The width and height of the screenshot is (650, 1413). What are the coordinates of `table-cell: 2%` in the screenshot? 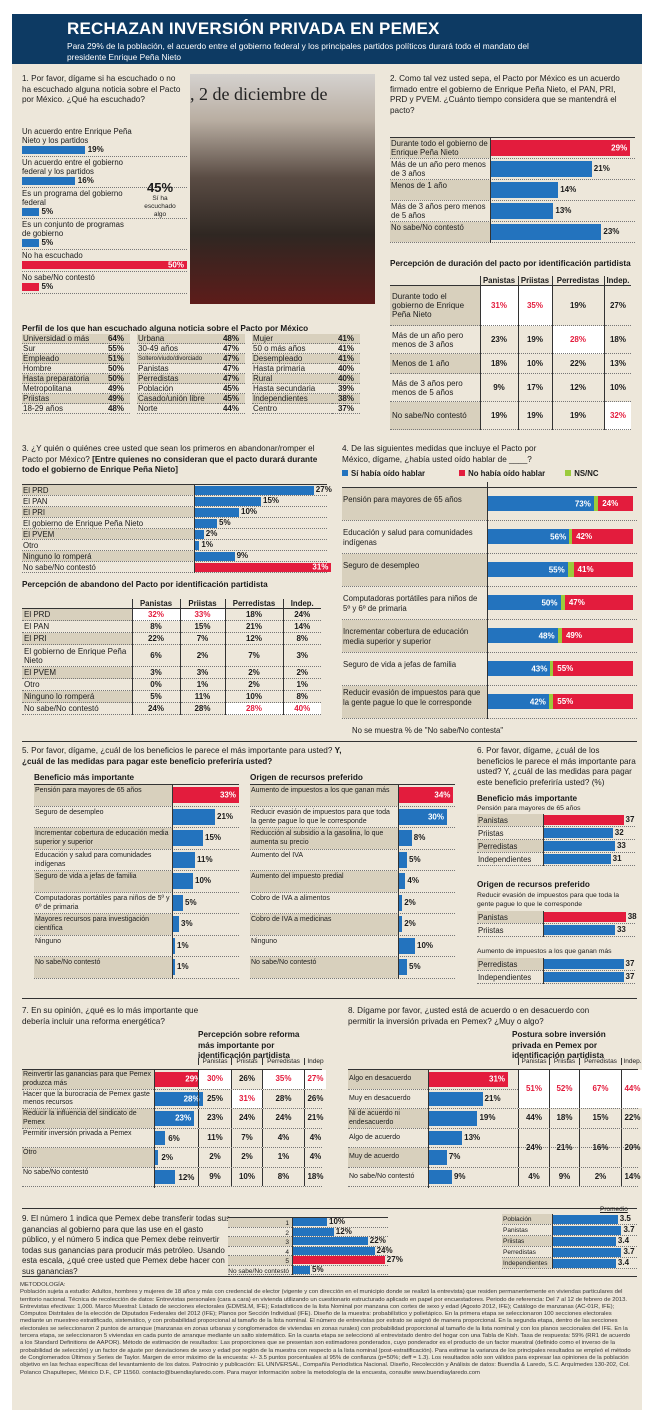 It's located at (301, 672).